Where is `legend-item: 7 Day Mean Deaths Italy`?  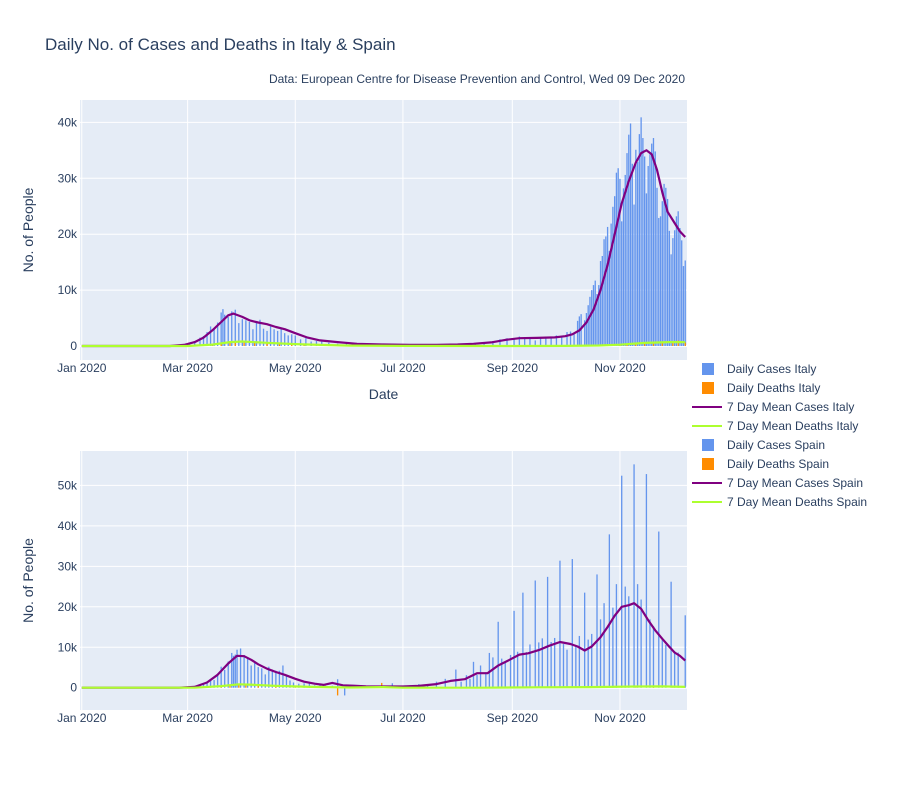
legend-item: 7 Day Mean Deaths Italy is located at coordinates (775, 426).